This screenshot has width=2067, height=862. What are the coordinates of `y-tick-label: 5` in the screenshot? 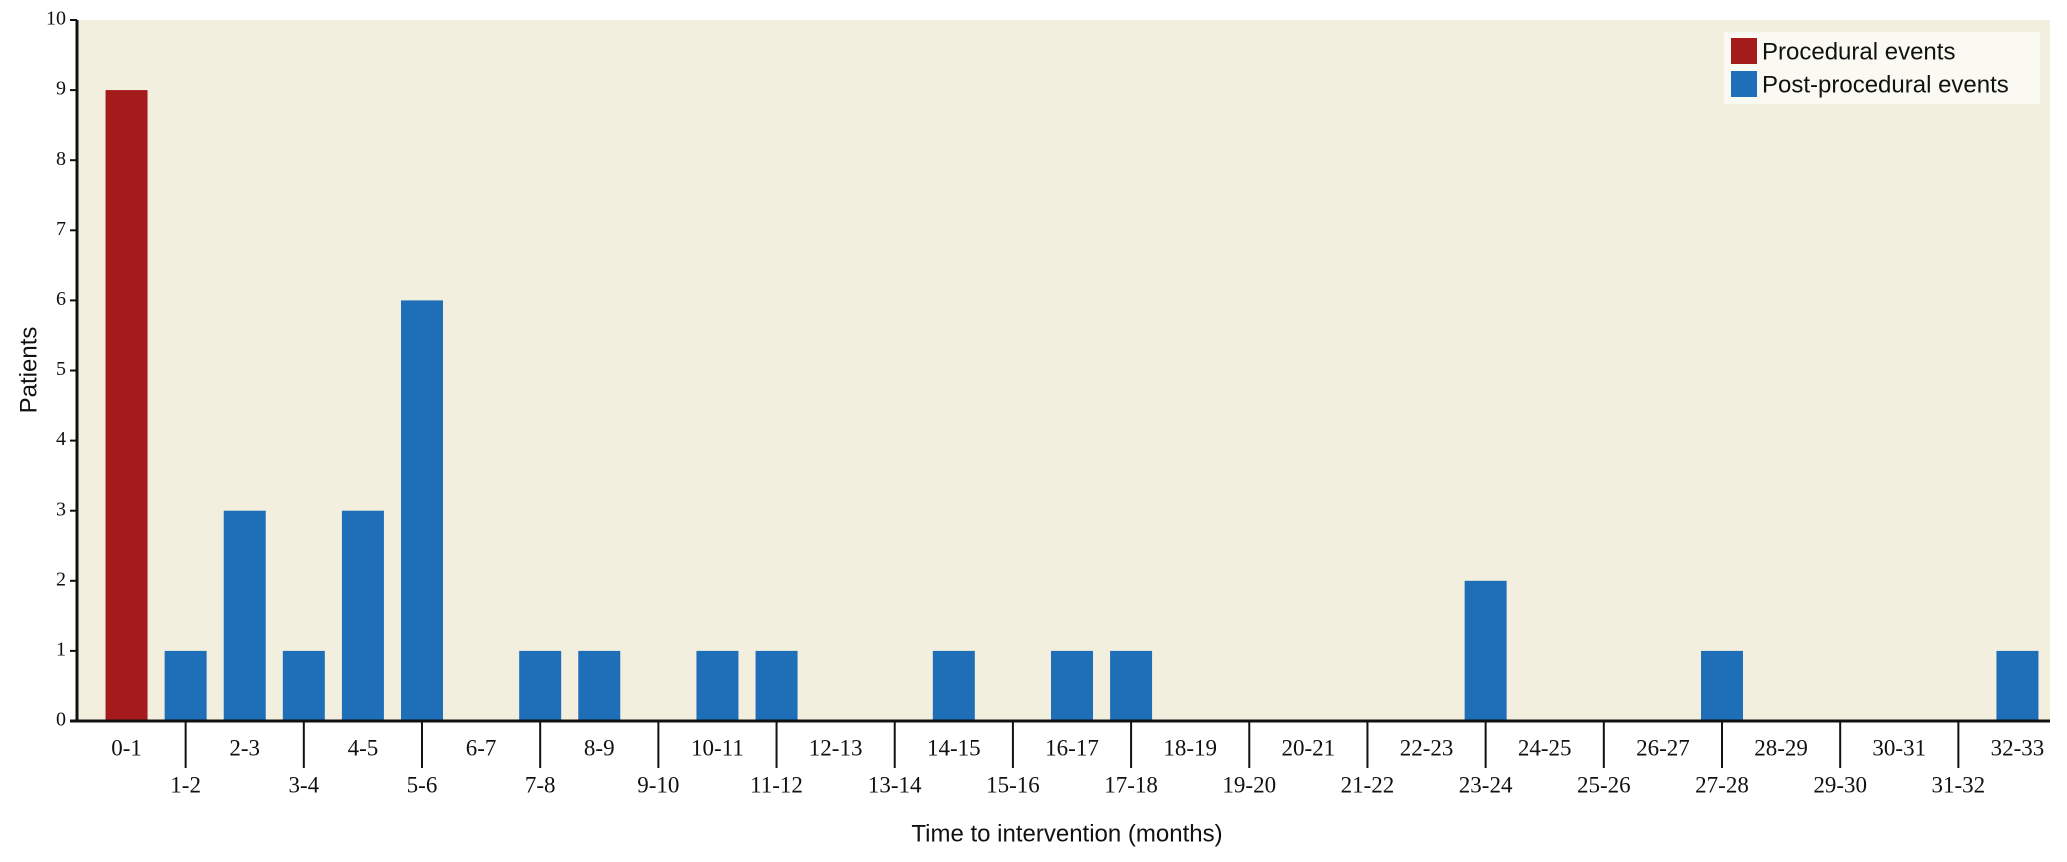 It's located at (61, 369).